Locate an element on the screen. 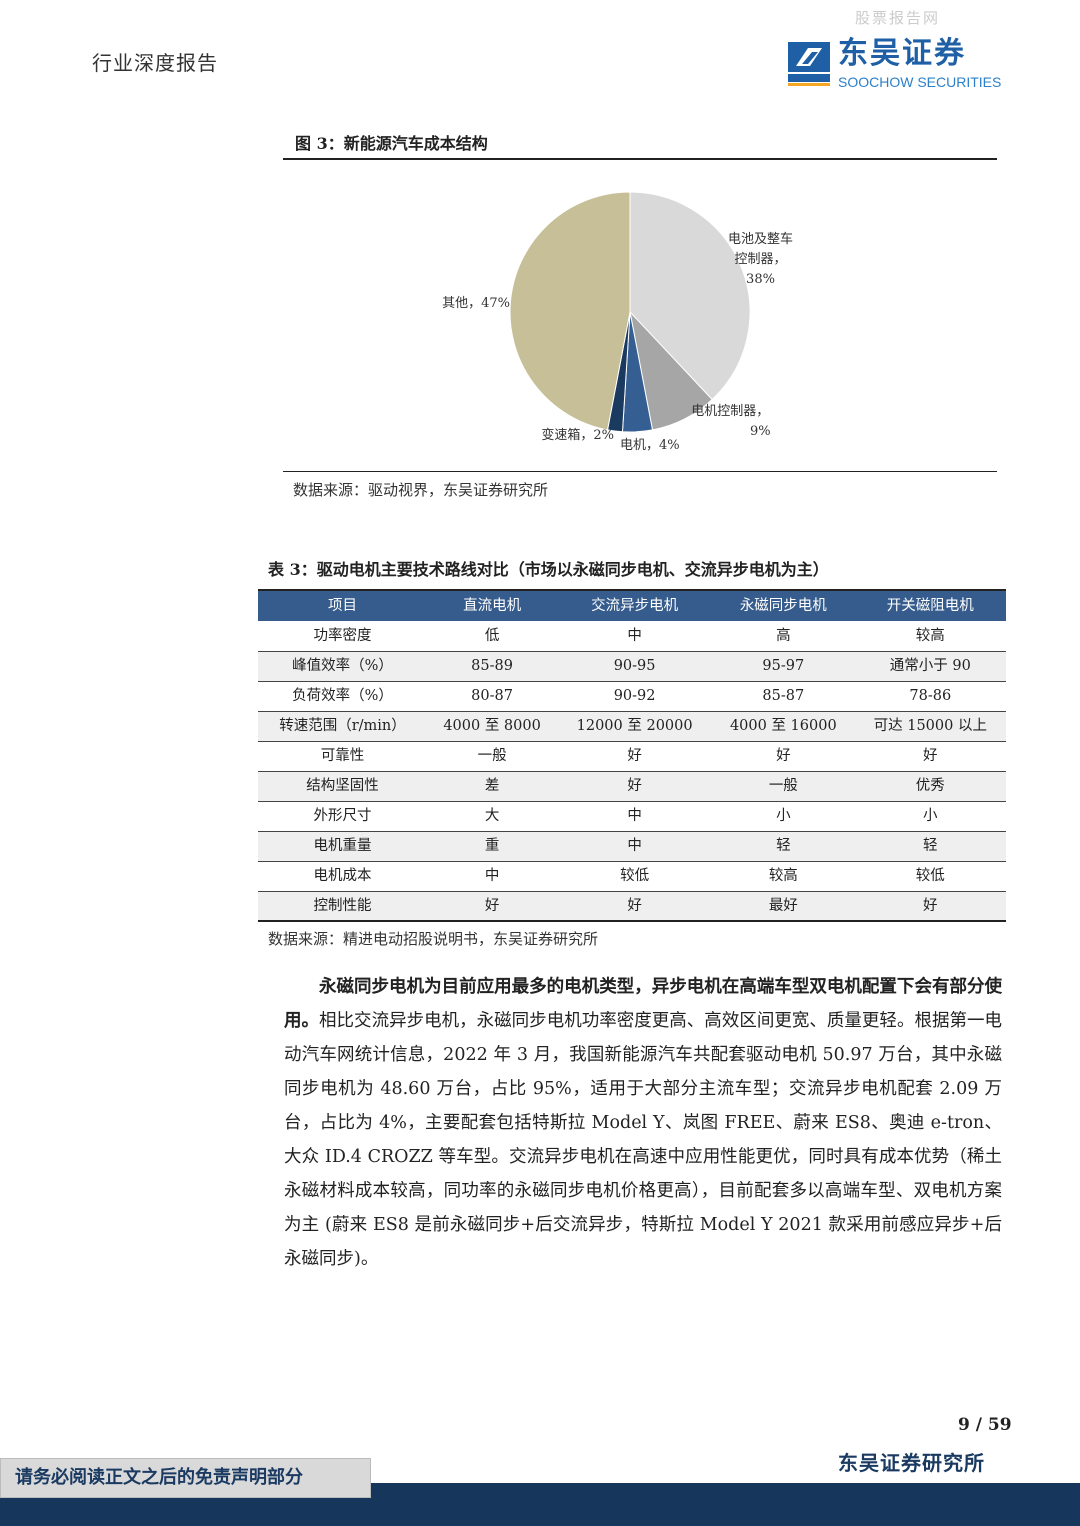 The width and height of the screenshot is (1080, 1526). table-cell: 最好 is located at coordinates (783, 906).